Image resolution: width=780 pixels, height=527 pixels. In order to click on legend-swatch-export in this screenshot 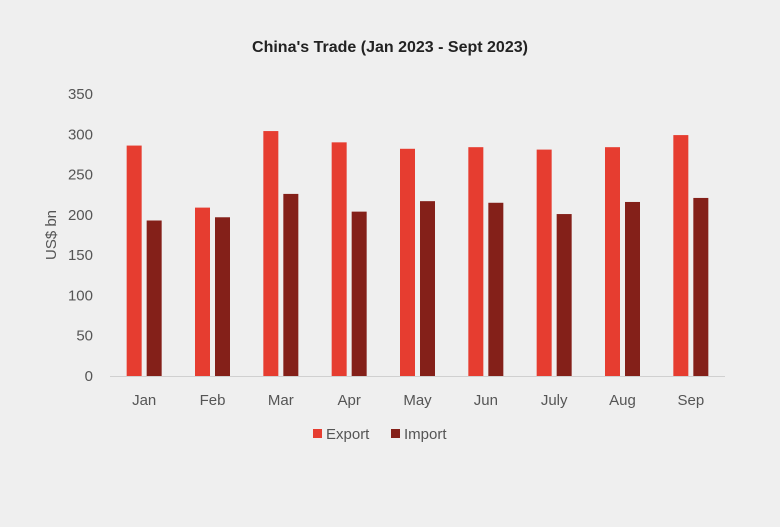, I will do `click(317, 433)`.